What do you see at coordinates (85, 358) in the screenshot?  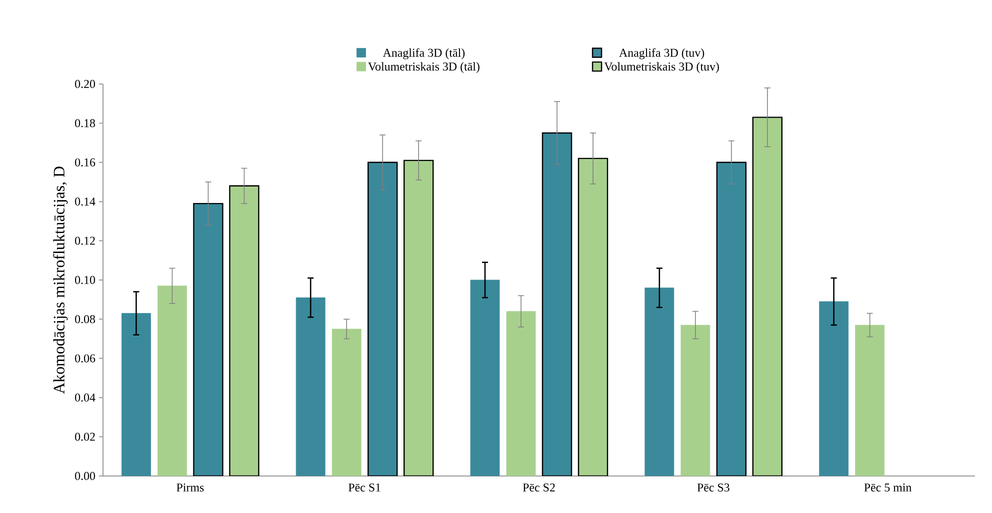 I see `y-tick-label: 0.06` at bounding box center [85, 358].